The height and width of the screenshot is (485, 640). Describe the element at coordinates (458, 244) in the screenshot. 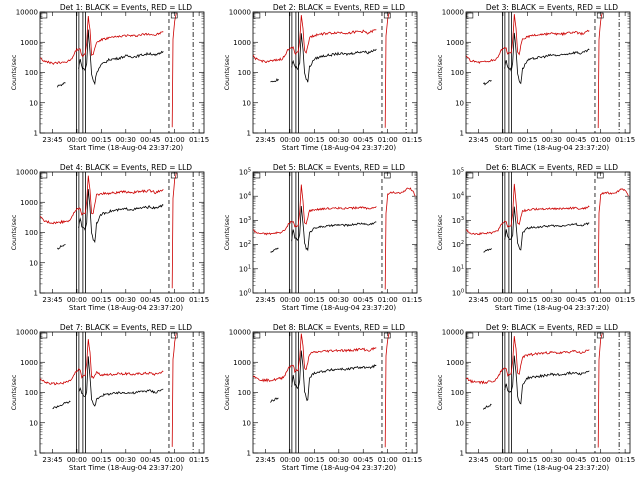

I see `y-tick-label: 10²` at that location.